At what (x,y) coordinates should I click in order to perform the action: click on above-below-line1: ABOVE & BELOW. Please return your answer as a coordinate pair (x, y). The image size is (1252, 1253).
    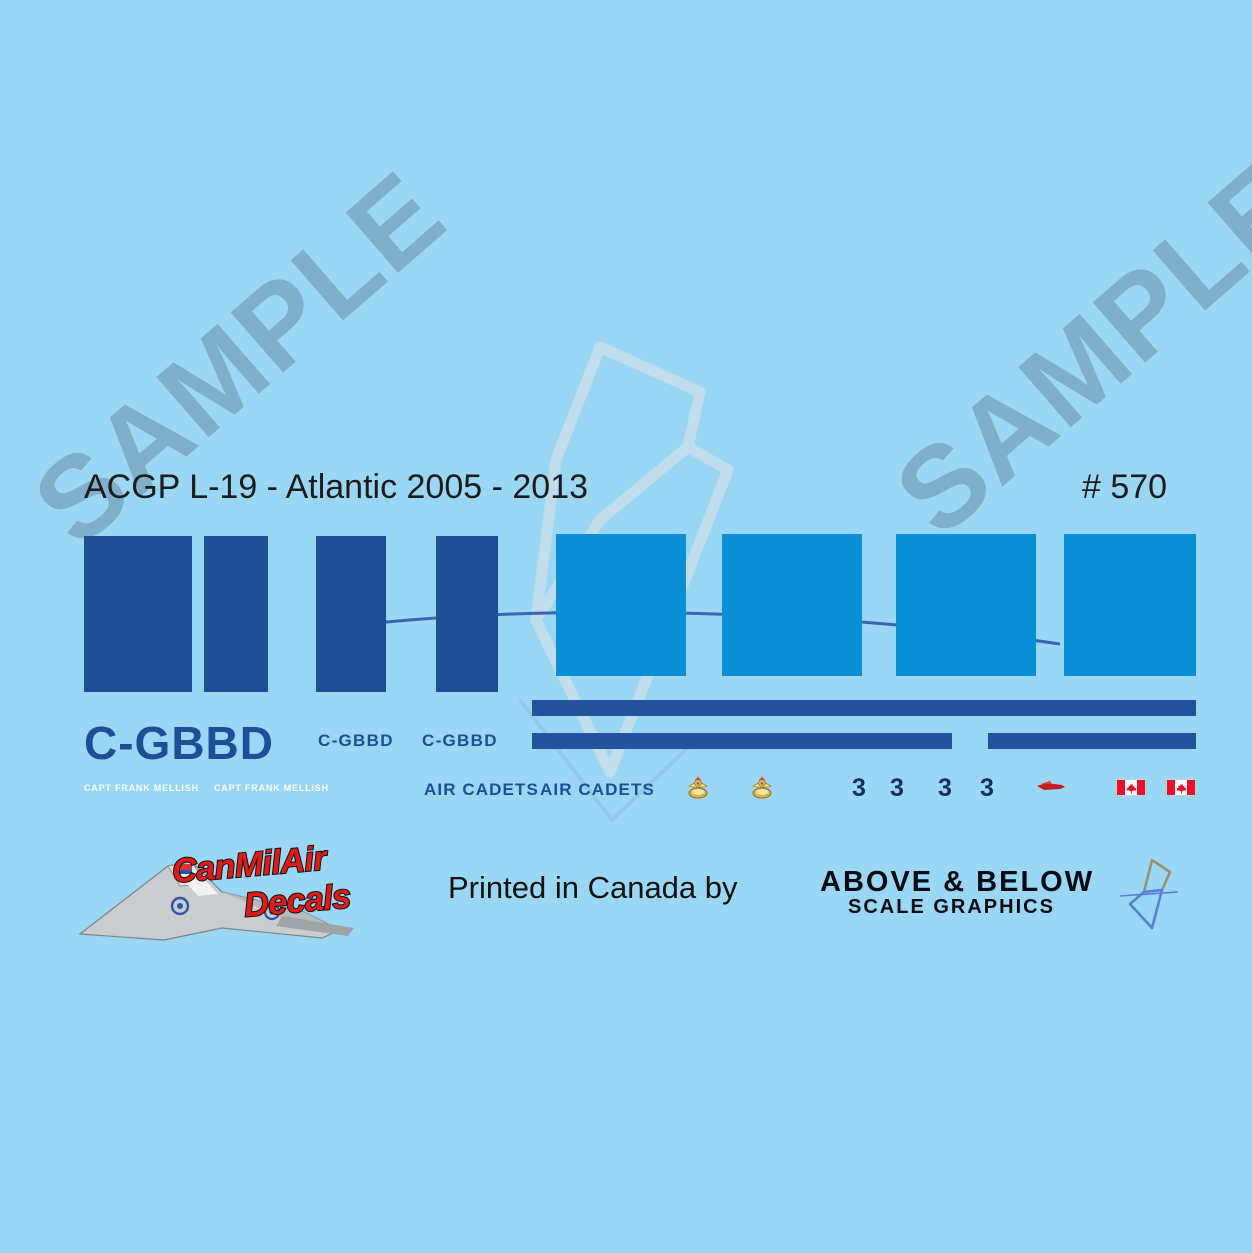
    Looking at the image, I should click on (957, 882).